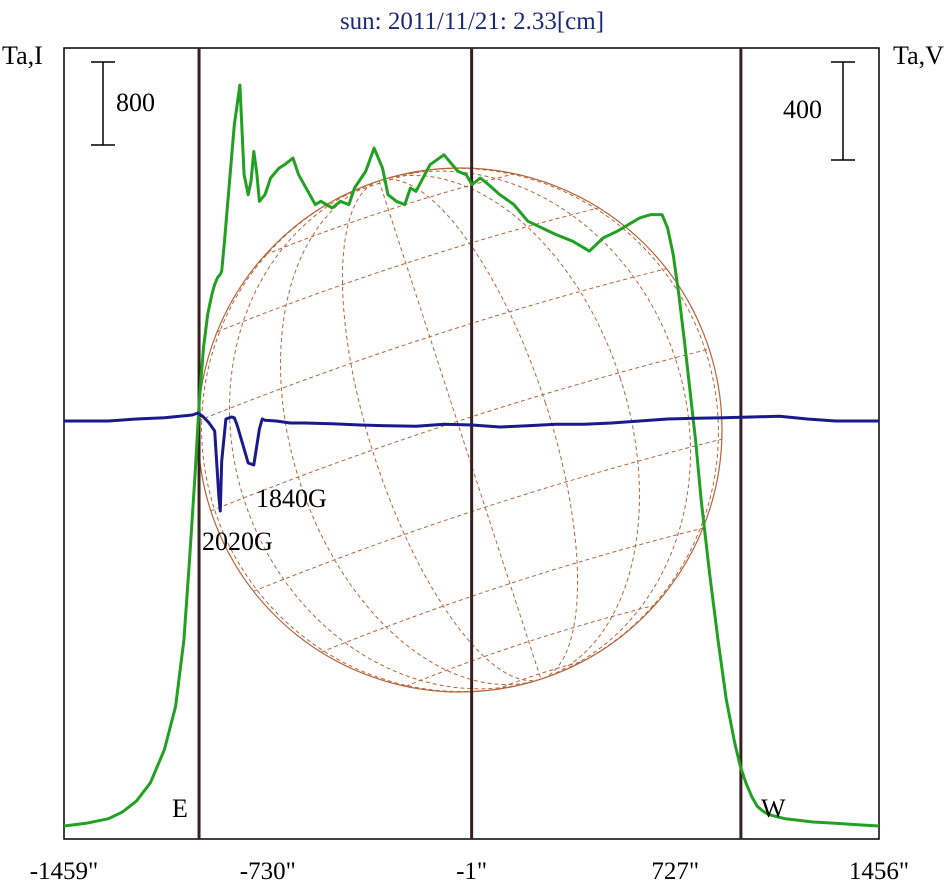  I want to click on annotation-2020g: 2020G, so click(237, 541).